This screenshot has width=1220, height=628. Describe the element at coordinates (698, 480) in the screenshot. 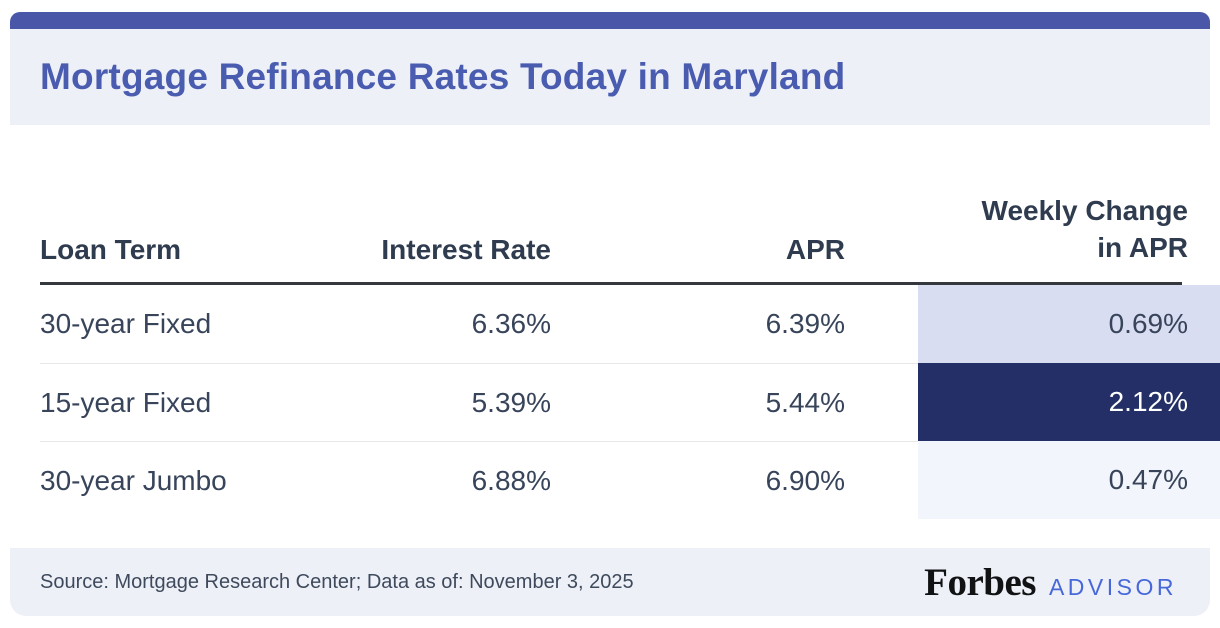

I see `apr-cell: 6.90%` at that location.